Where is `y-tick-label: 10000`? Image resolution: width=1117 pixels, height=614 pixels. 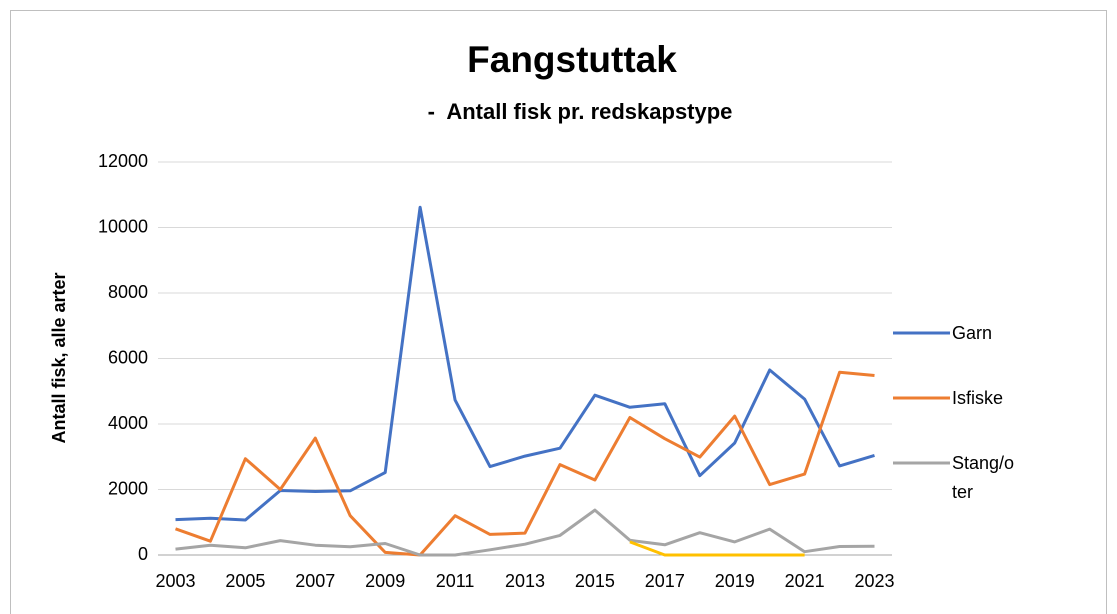 y-tick-label: 10000 is located at coordinates (123, 226).